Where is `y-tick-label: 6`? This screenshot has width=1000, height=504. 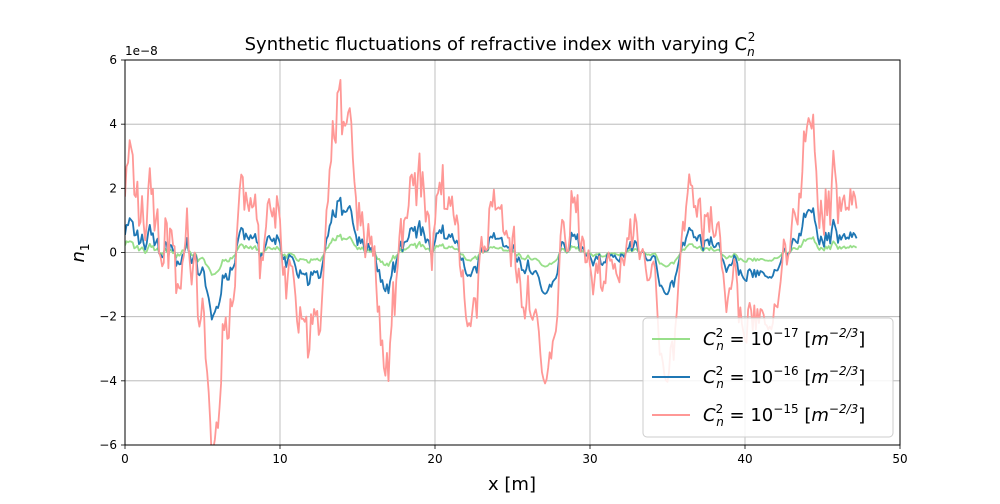 y-tick-label: 6 is located at coordinates (113, 60).